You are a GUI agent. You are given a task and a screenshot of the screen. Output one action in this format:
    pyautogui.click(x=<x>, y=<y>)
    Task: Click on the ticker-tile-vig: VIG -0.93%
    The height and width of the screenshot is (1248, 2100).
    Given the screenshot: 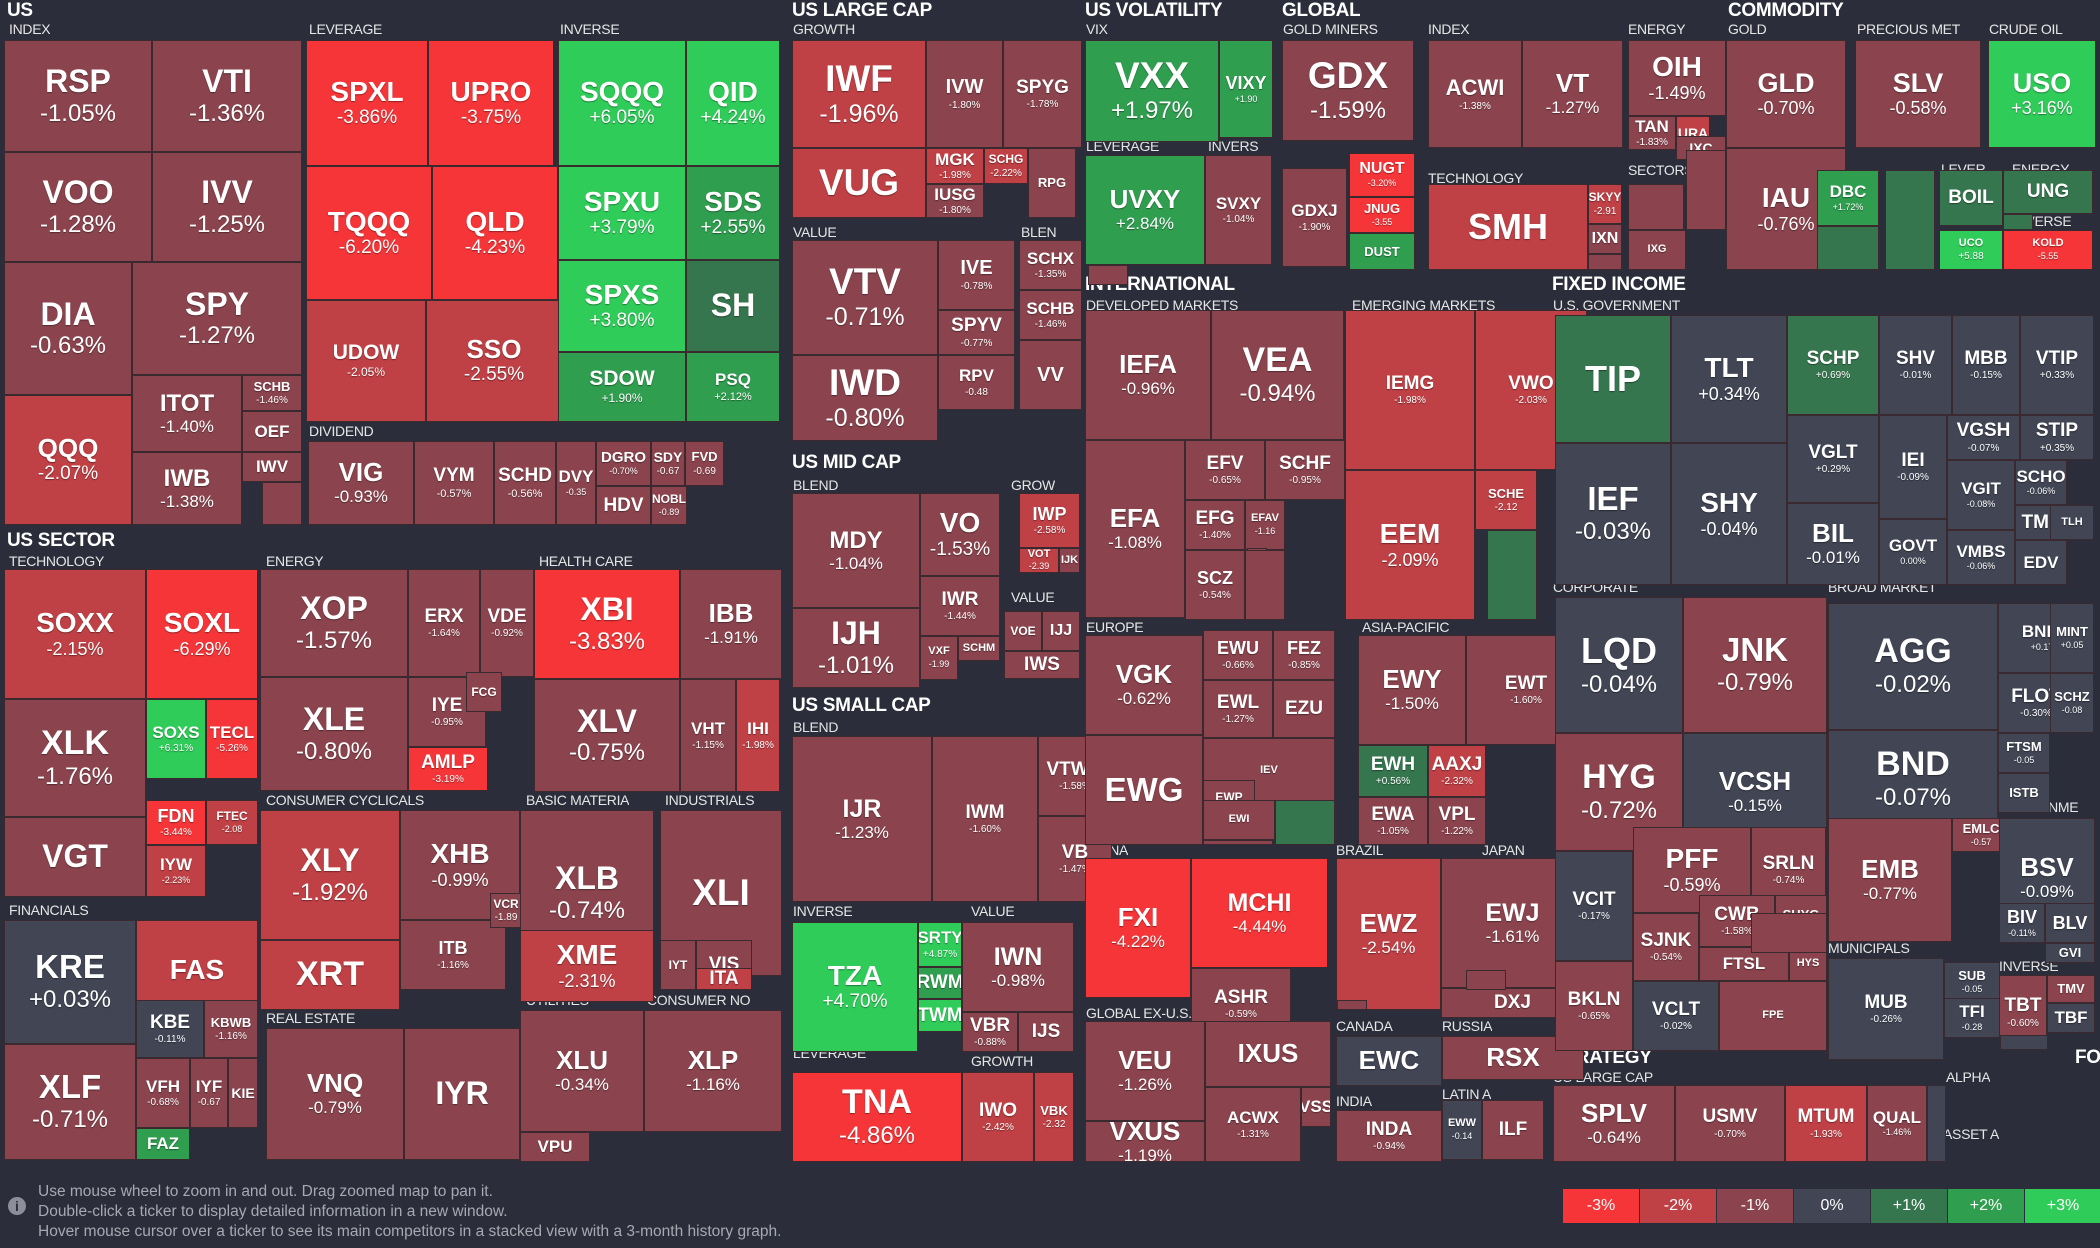 What is the action you would take?
    pyautogui.click(x=361, y=483)
    